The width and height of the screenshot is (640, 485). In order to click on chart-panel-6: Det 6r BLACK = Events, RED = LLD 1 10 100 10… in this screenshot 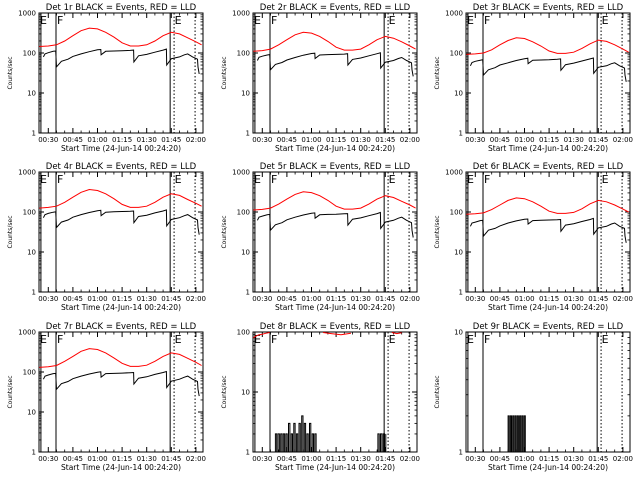, I will do `click(533, 237)`.